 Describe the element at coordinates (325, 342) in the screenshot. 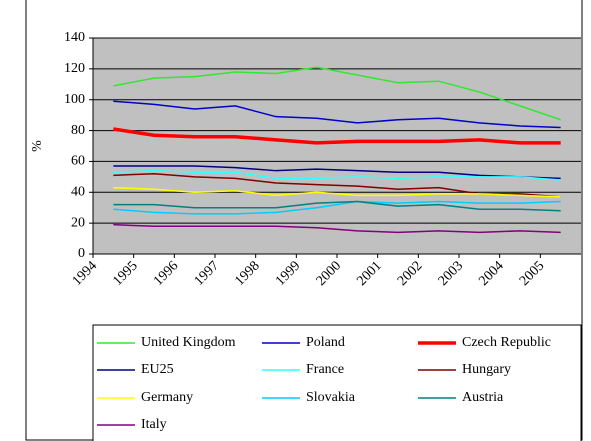

I see `legend-label: Poland` at that location.